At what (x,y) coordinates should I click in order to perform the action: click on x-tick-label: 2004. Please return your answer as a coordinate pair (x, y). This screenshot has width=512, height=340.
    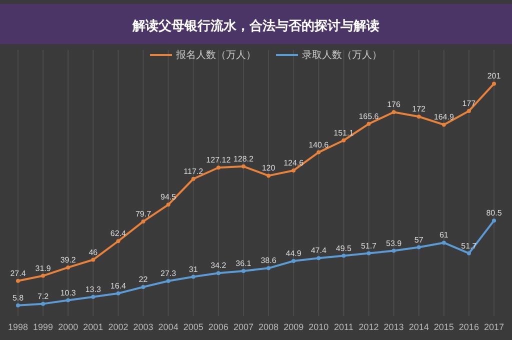
    Looking at the image, I should click on (168, 327).